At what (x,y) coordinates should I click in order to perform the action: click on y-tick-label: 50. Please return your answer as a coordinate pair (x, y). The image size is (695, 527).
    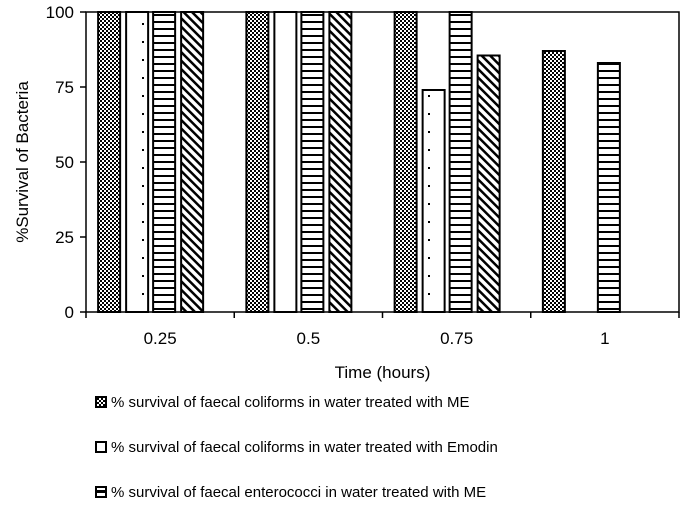
    Looking at the image, I should click on (64, 162).